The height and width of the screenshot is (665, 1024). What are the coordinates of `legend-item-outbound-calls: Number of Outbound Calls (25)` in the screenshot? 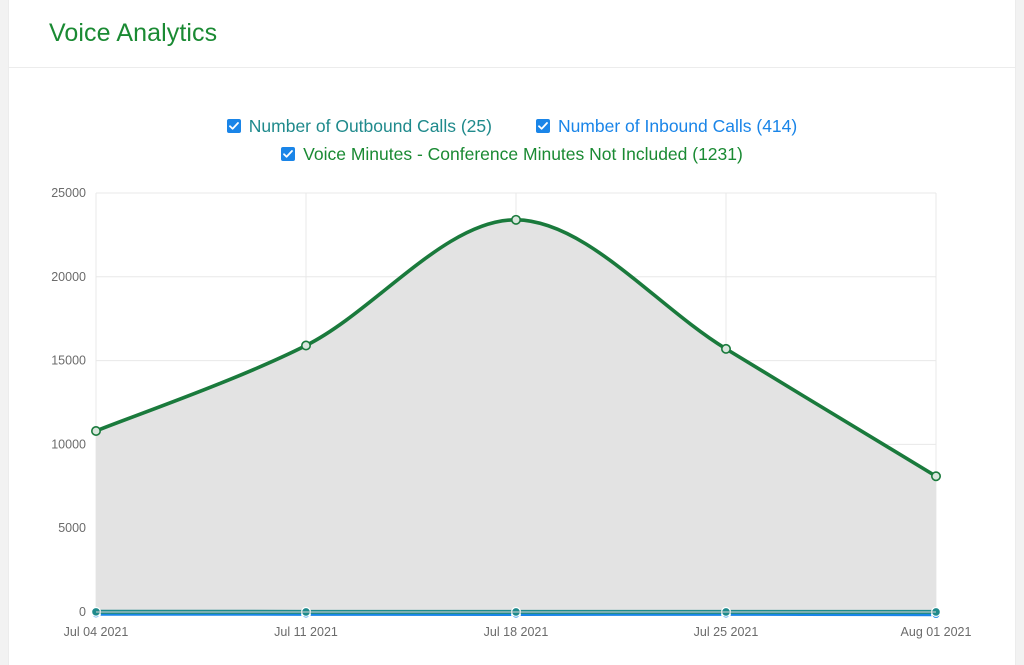 It's located at (359, 126).